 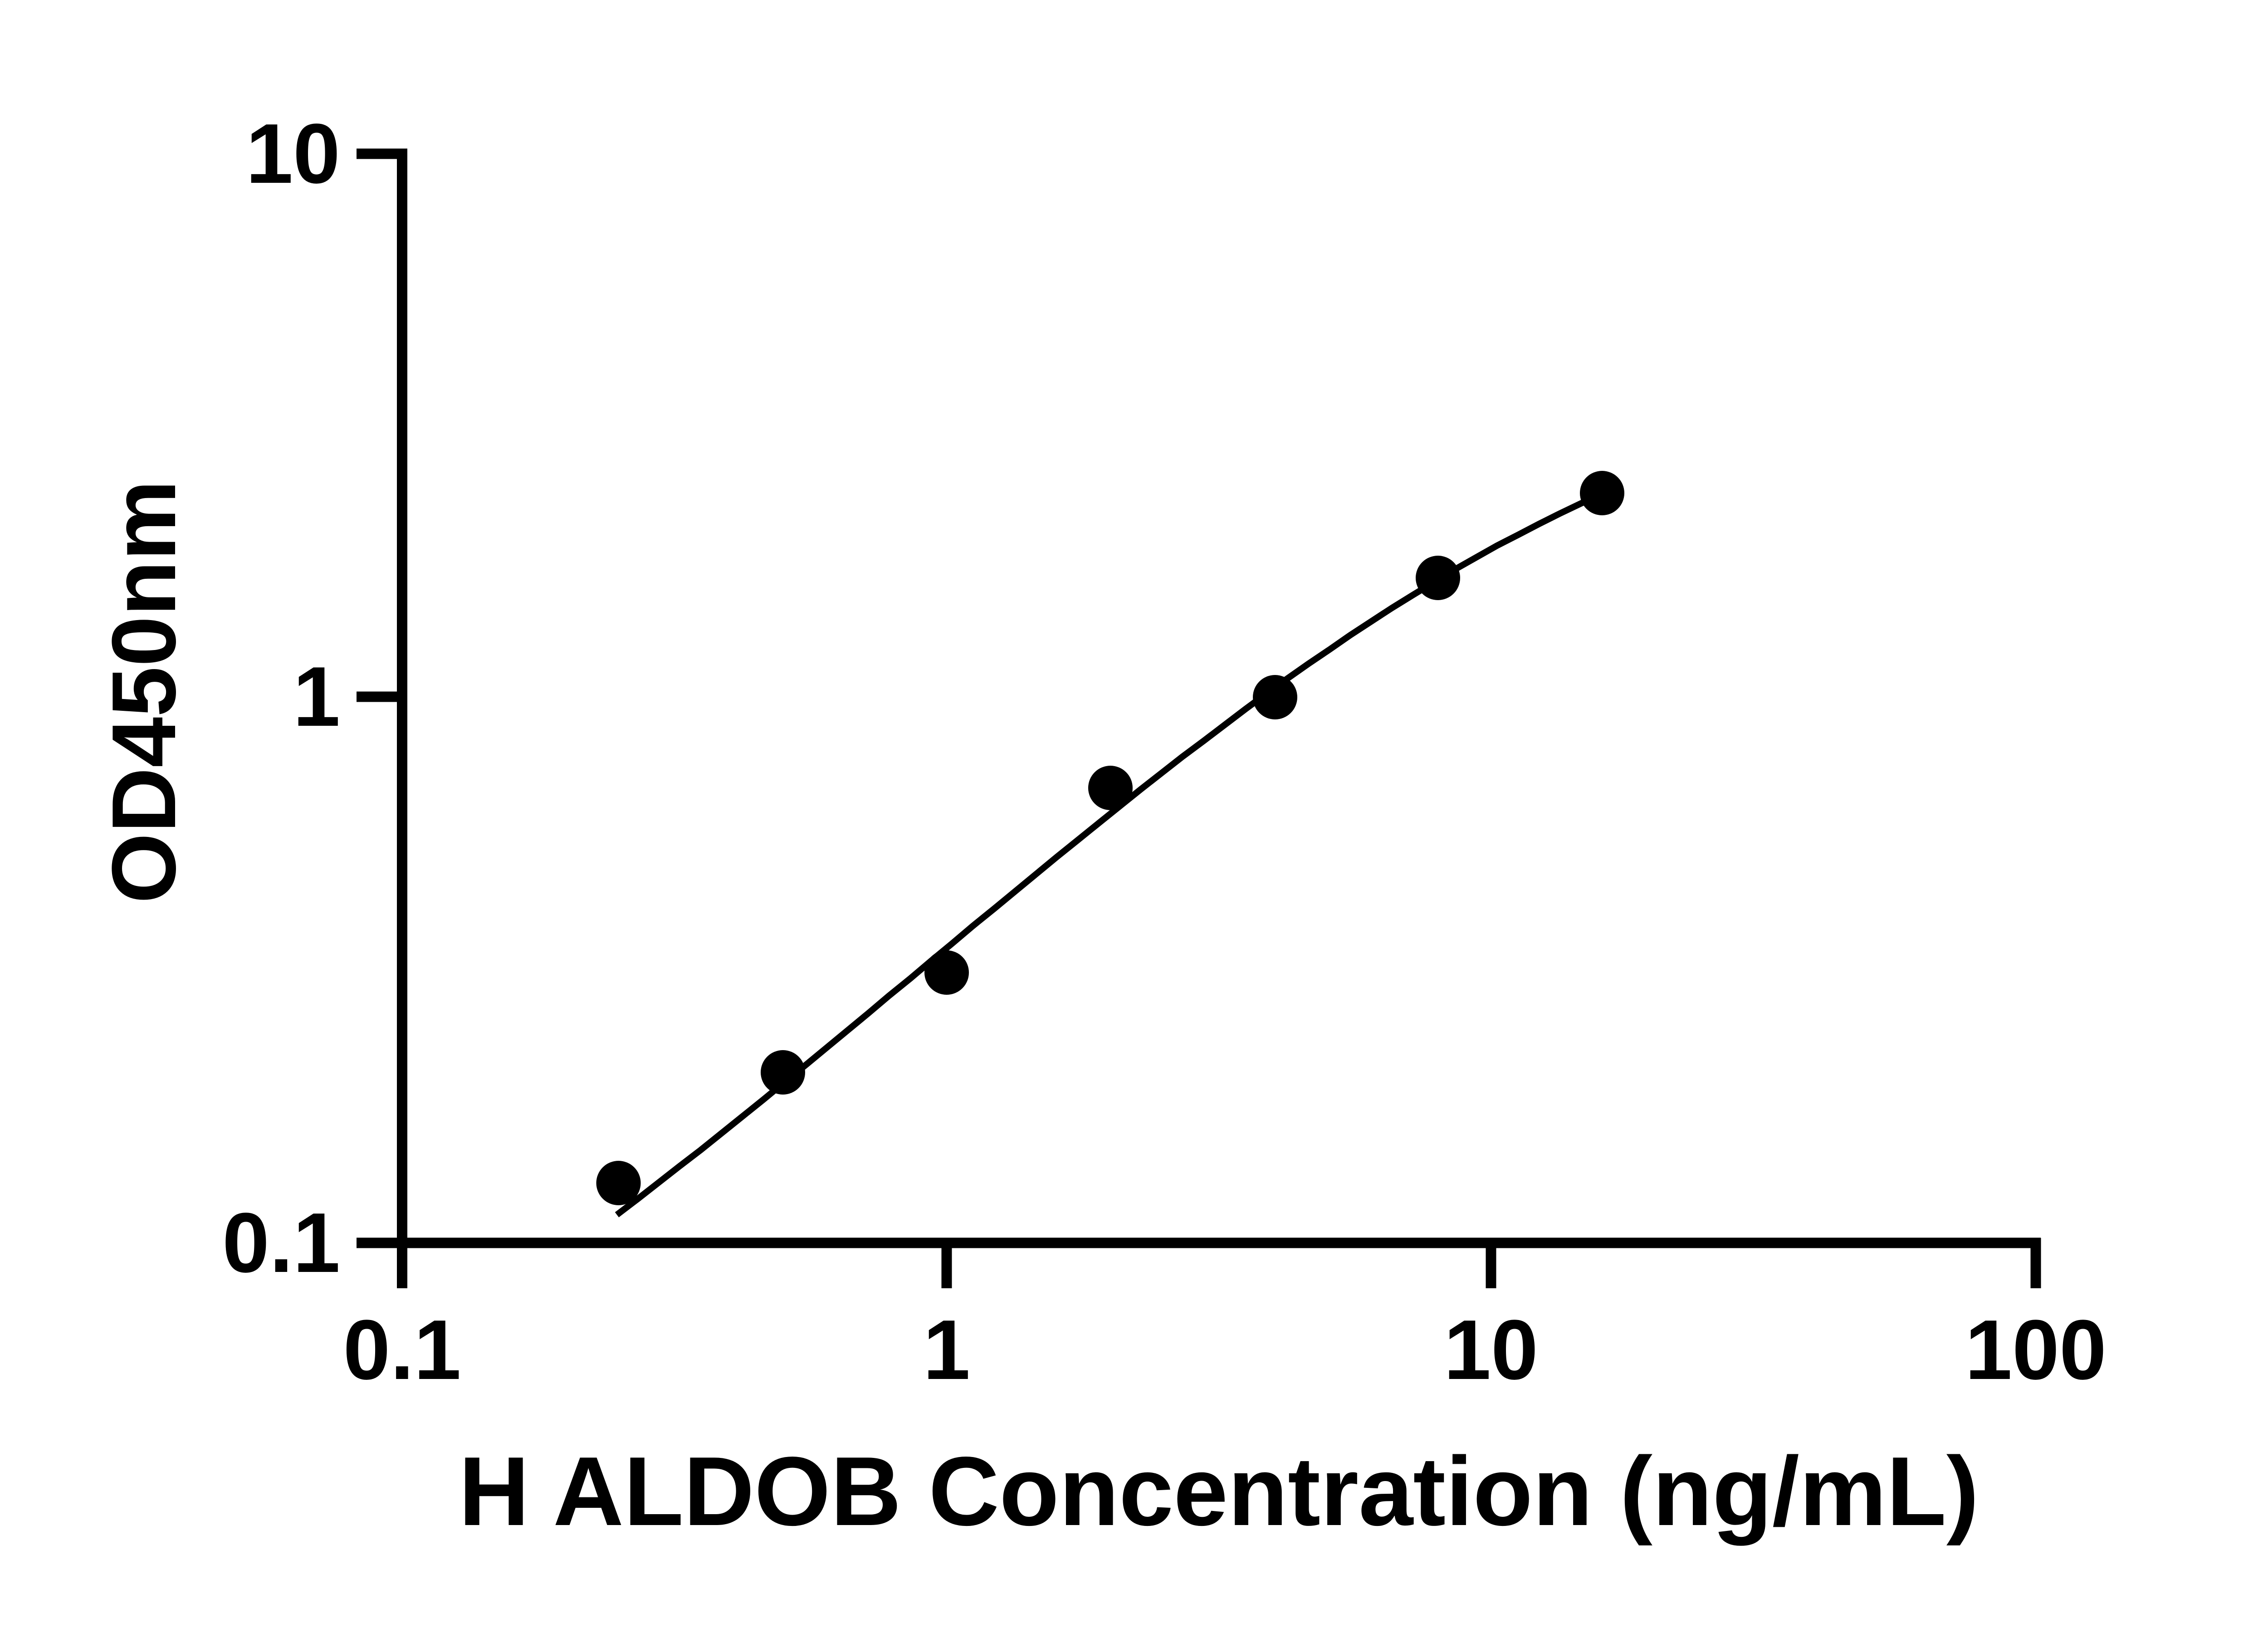 I want to click on svg-text: OD450nm, so click(x=144, y=692).